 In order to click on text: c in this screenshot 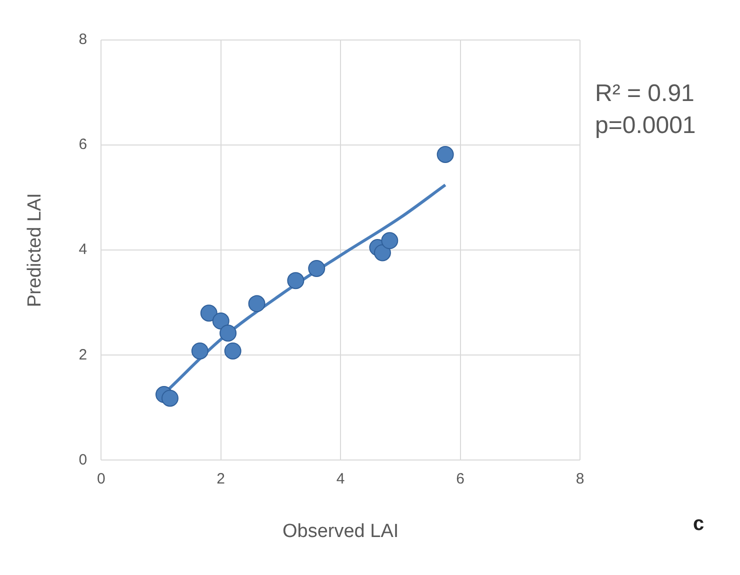, I will do `click(698, 524)`.